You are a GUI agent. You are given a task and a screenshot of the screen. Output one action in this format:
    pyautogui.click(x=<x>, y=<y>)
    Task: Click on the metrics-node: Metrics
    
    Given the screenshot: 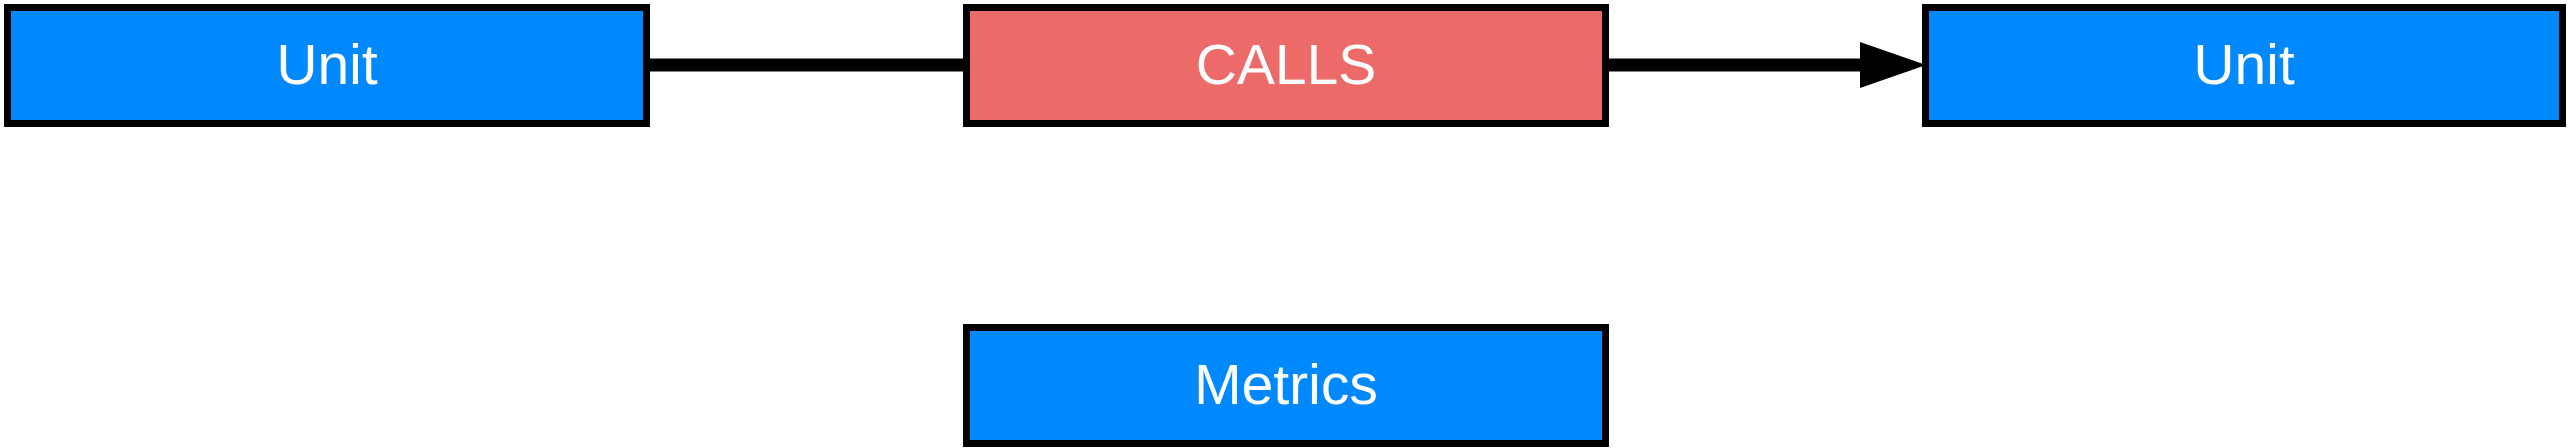 What is the action you would take?
    pyautogui.click(x=1286, y=385)
    